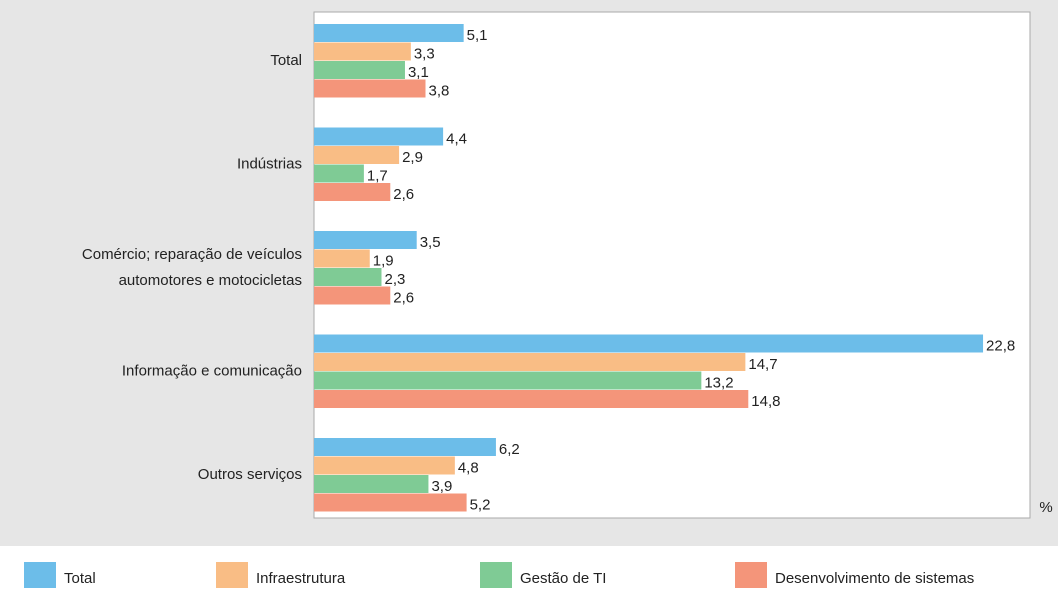 The height and width of the screenshot is (593, 1058). What do you see at coordinates (439, 90) in the screenshot?
I see `value-label: 3,8` at bounding box center [439, 90].